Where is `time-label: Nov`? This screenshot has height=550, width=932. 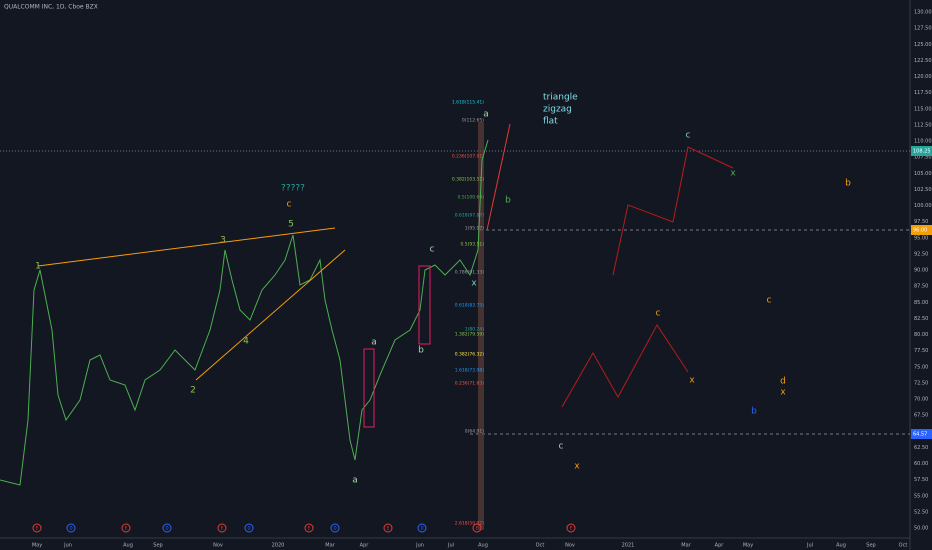 time-label: Nov is located at coordinates (570, 546).